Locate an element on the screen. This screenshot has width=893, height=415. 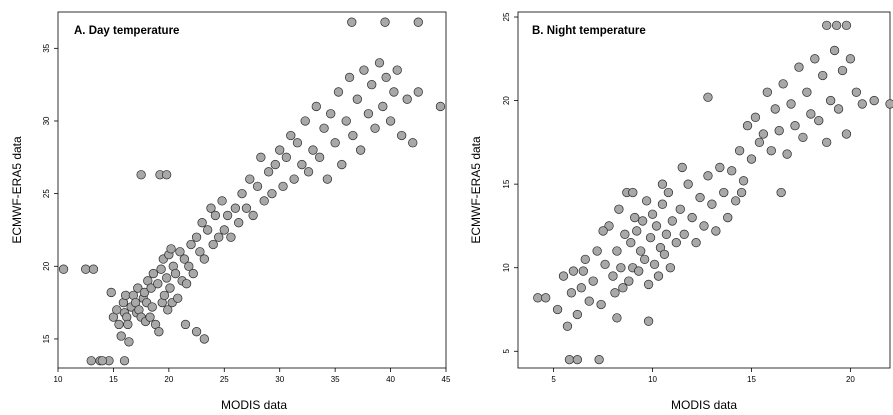
panel-b-x-ticks: 5 10 15 20 is located at coordinates (703, 376).